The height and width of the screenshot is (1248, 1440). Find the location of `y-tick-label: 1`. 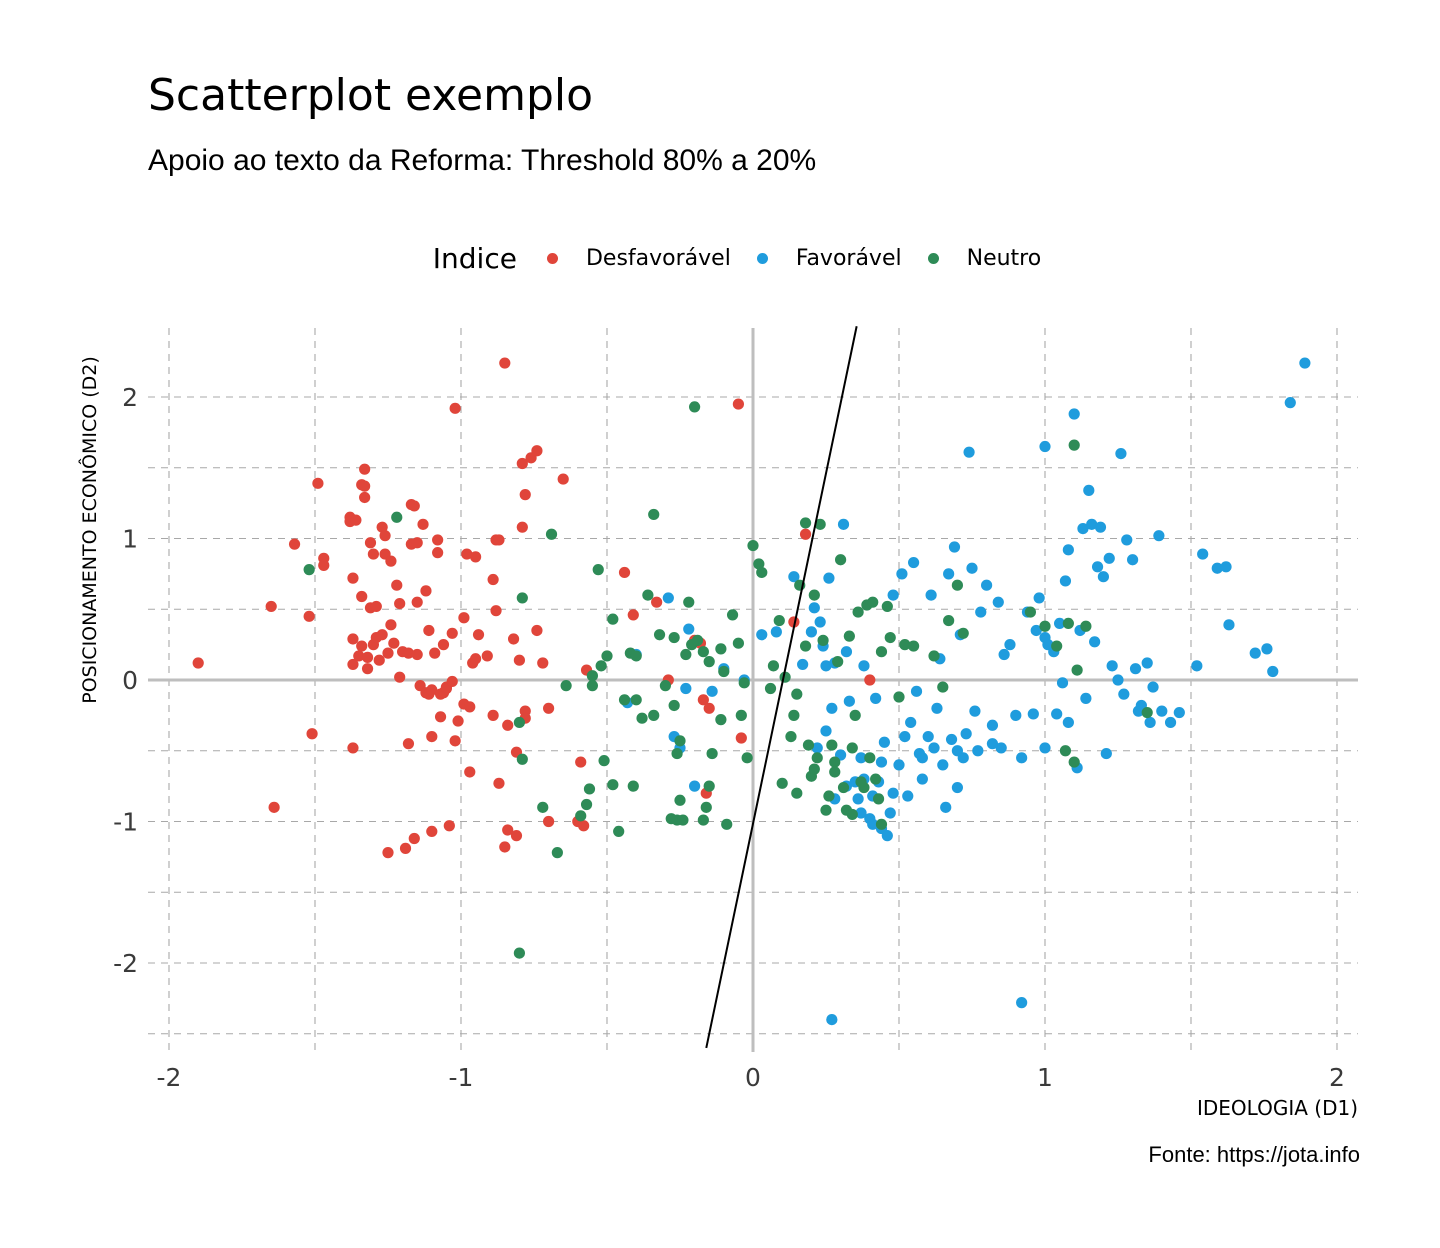

y-tick-label: 1 is located at coordinates (130, 539).